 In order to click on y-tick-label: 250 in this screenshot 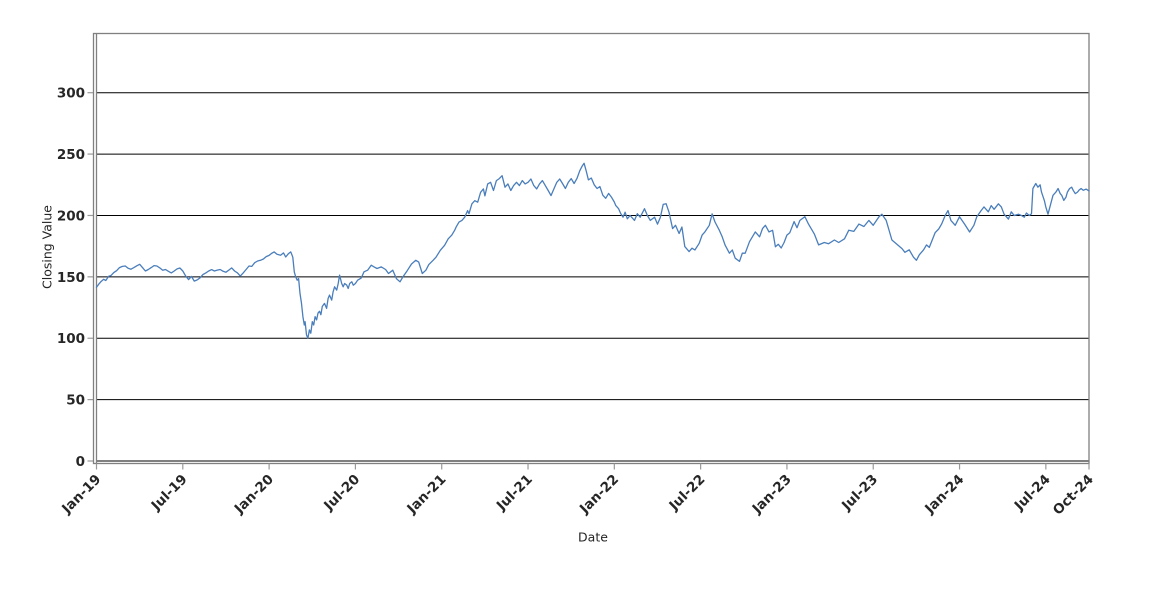, I will do `click(71, 155)`.